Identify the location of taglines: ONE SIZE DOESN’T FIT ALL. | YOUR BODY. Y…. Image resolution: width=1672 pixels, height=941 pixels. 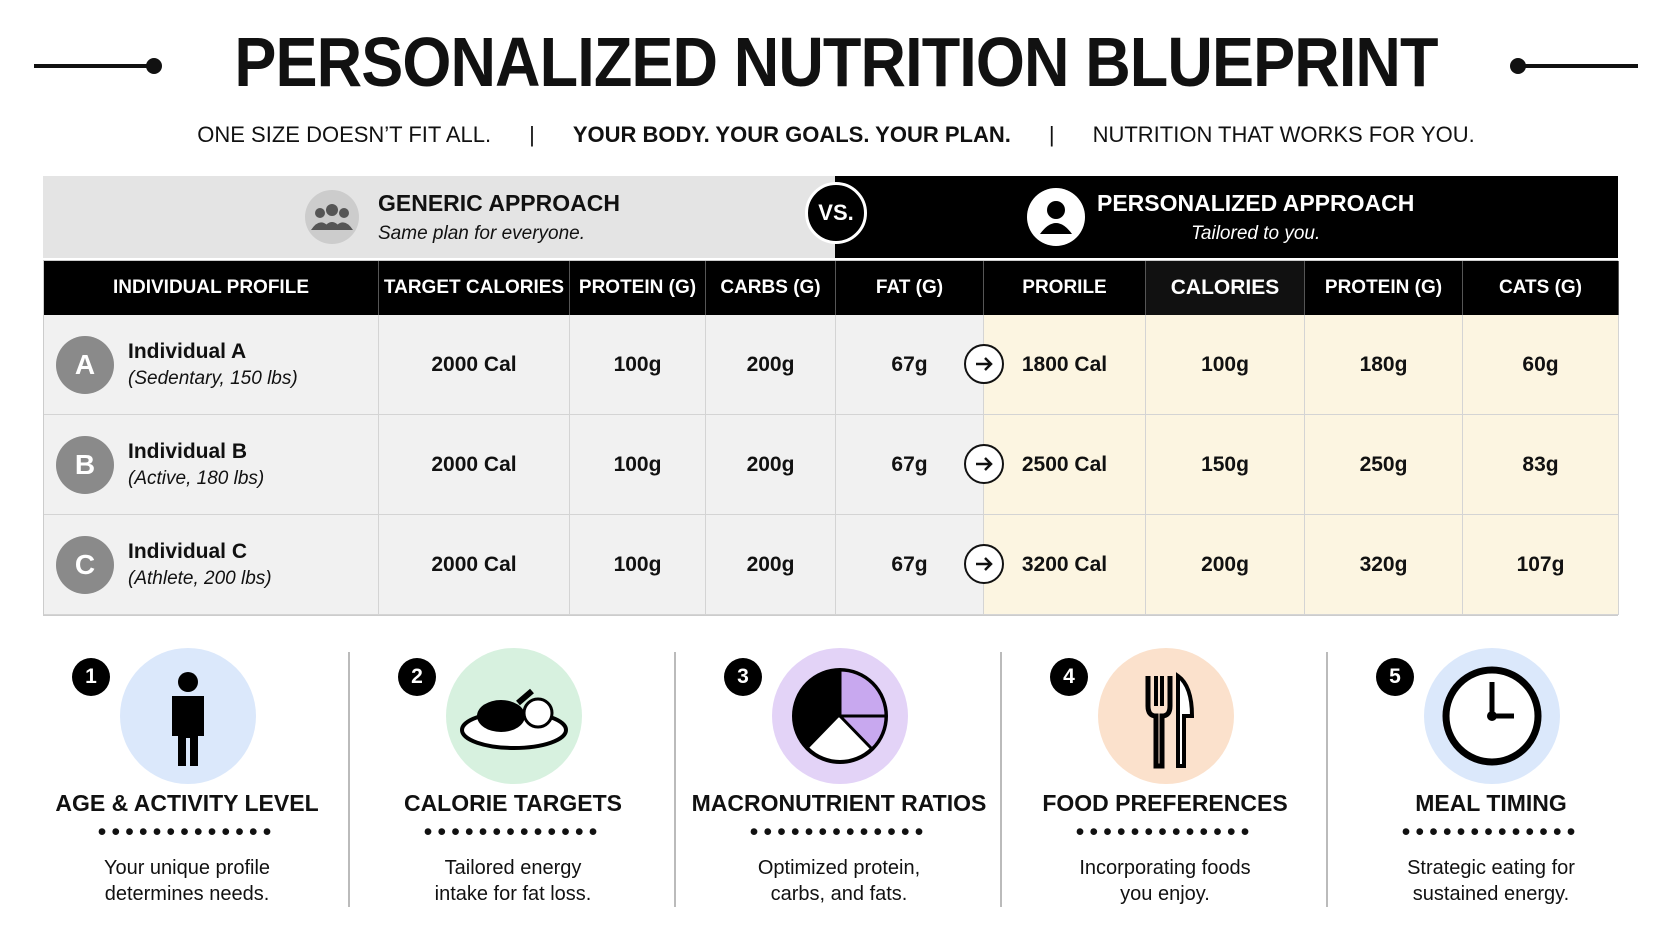
(836, 135).